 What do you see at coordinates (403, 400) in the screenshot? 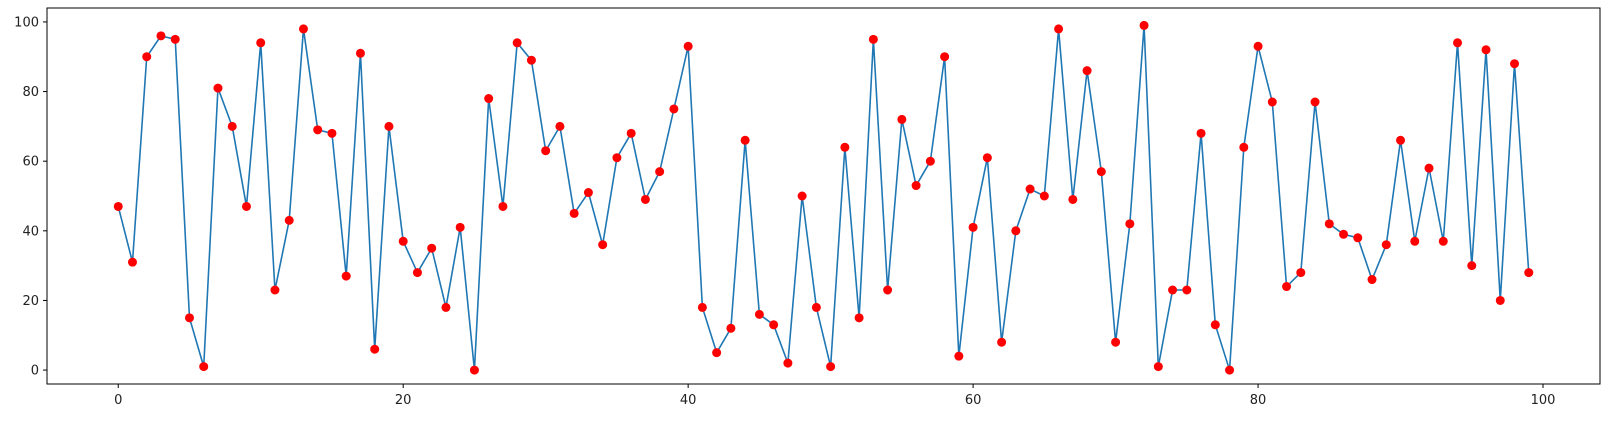
I see `x-tick-label: 20` at bounding box center [403, 400].